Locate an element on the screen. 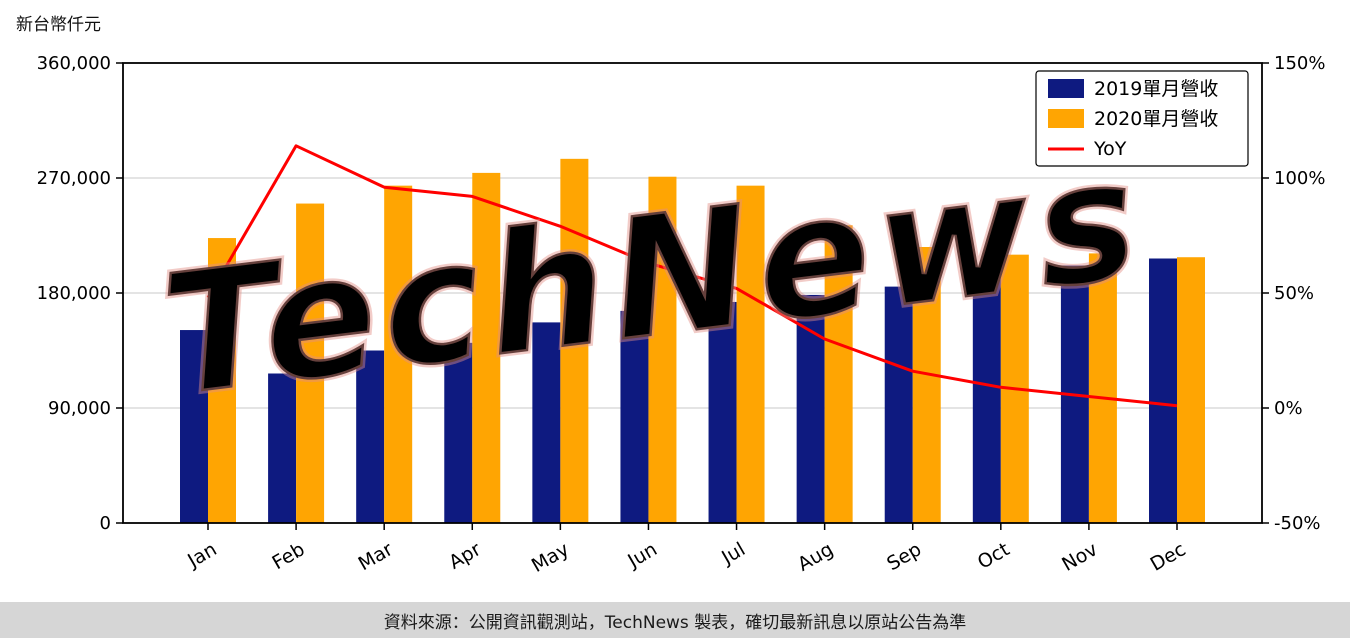  bar-2020-Nov is located at coordinates (1102, 388).